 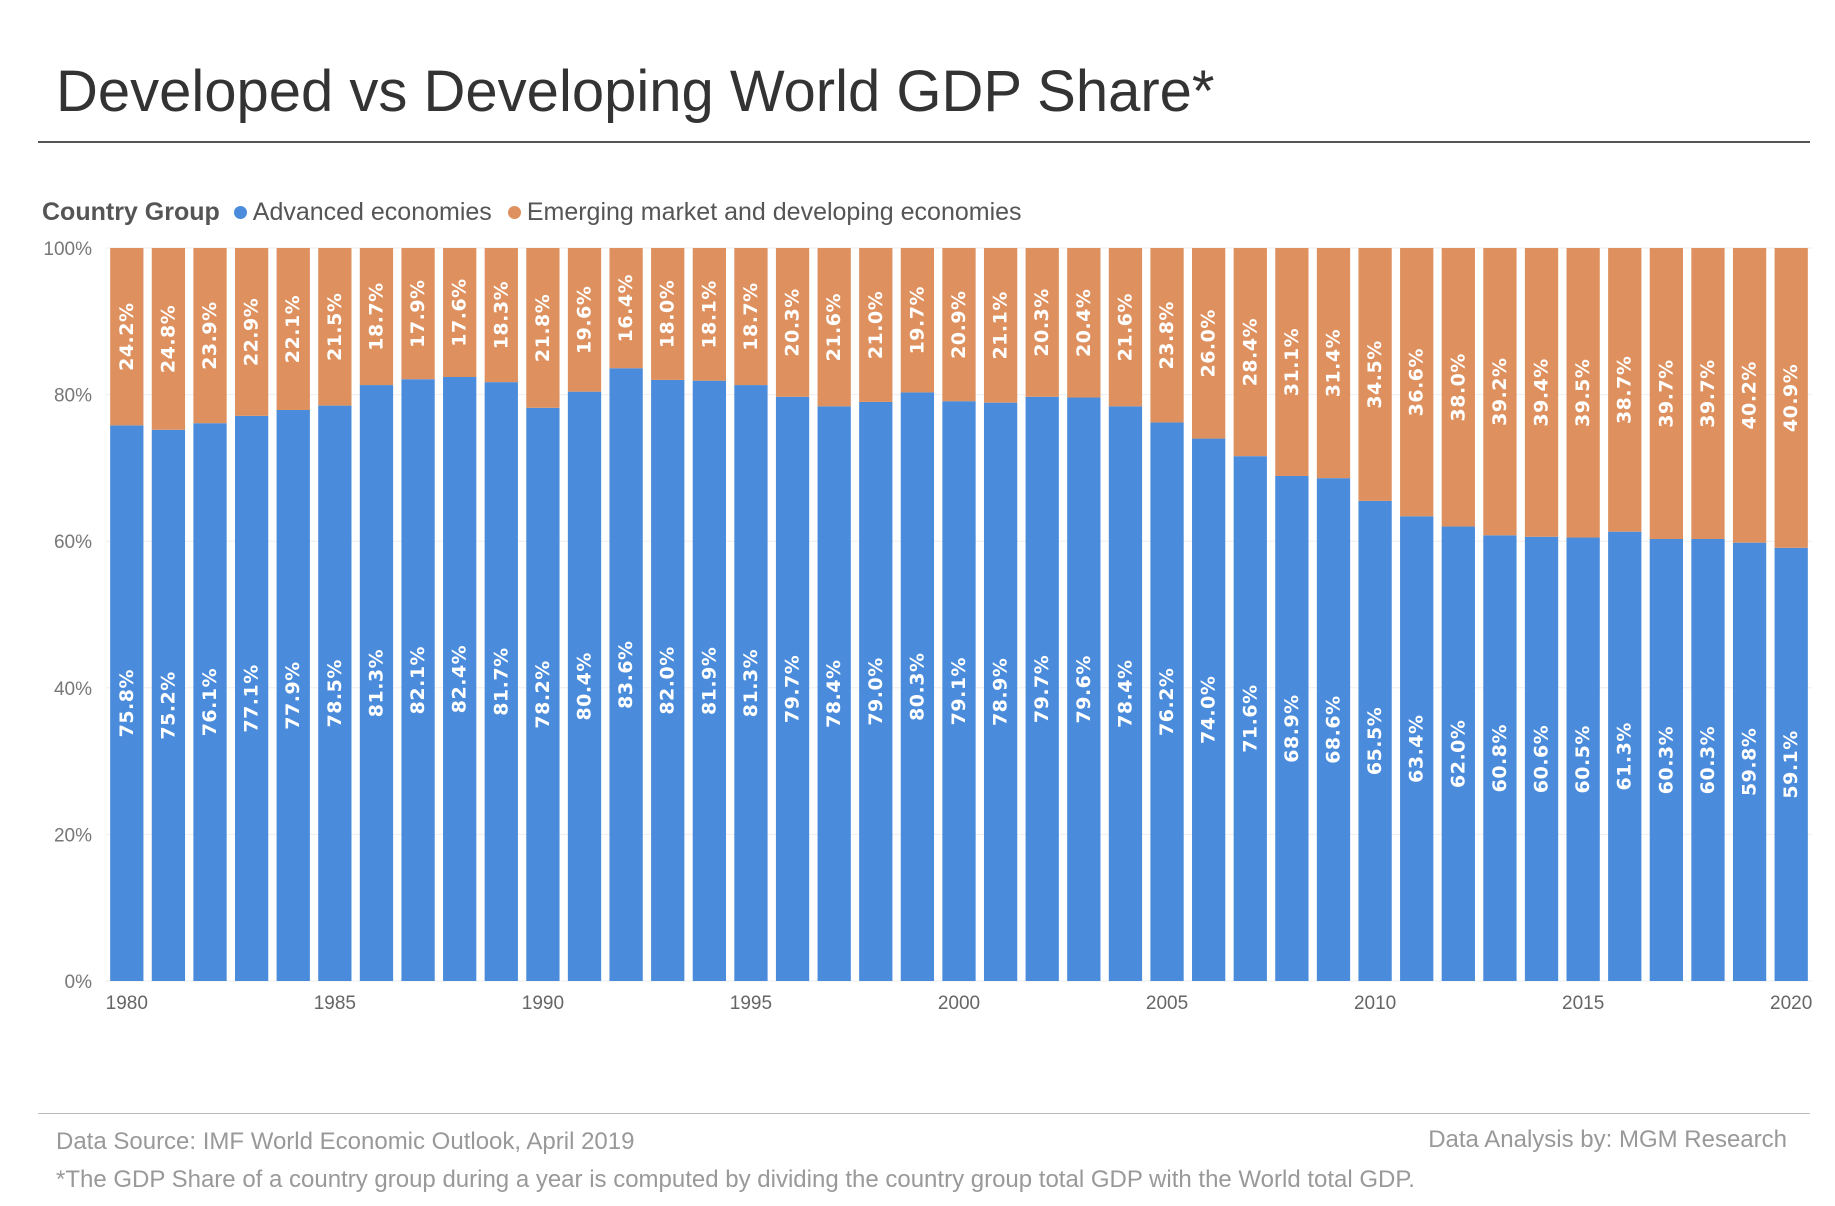 I want to click on bar-advanced-1982, so click(x=210, y=702).